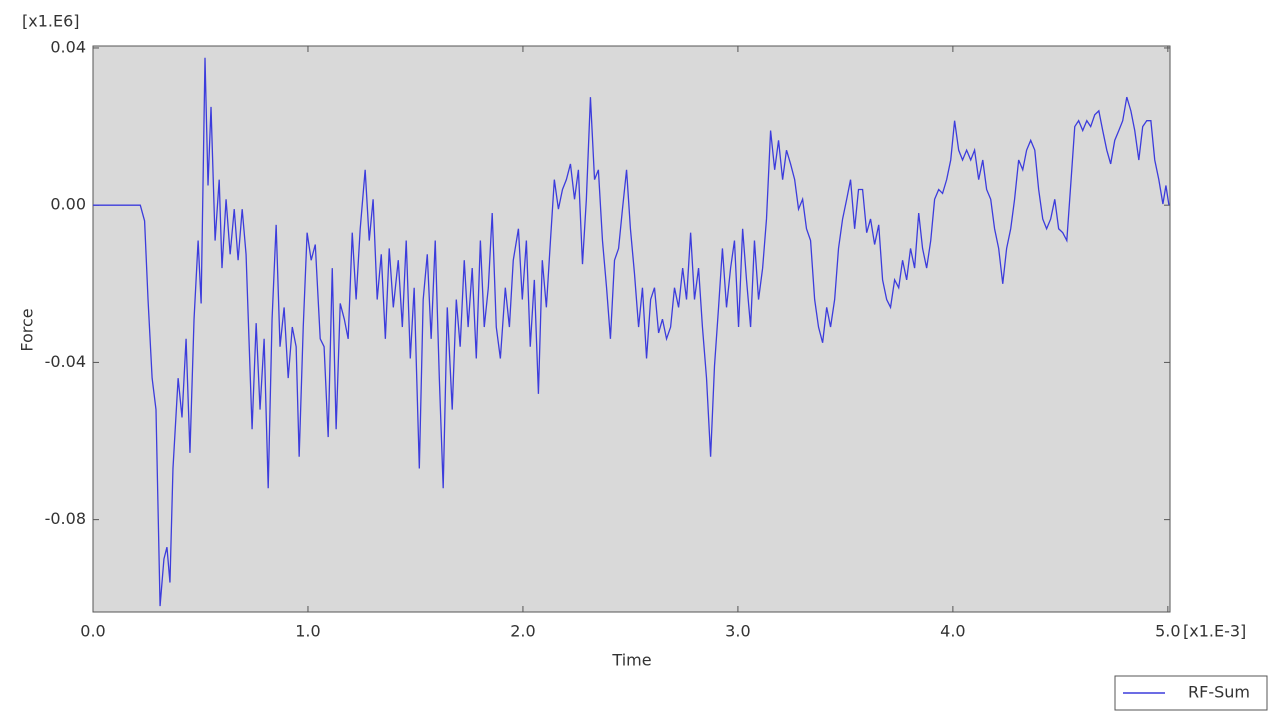 Image resolution: width=1280 pixels, height=720 pixels. I want to click on y-tick-label: -0.08, so click(65, 518).